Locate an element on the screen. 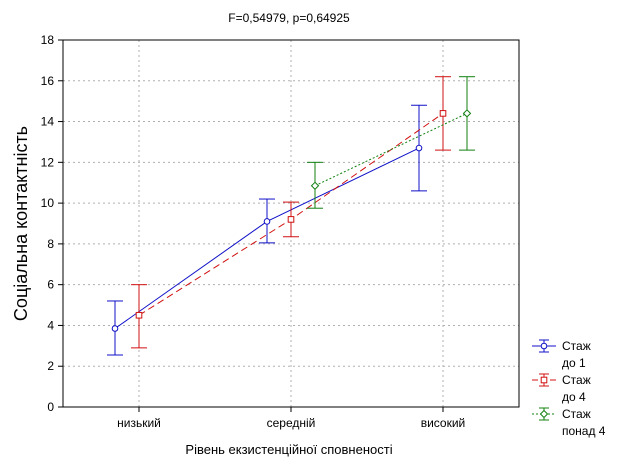 This screenshot has width=625, height=474. y-tick-label: 4 is located at coordinates (50, 325).